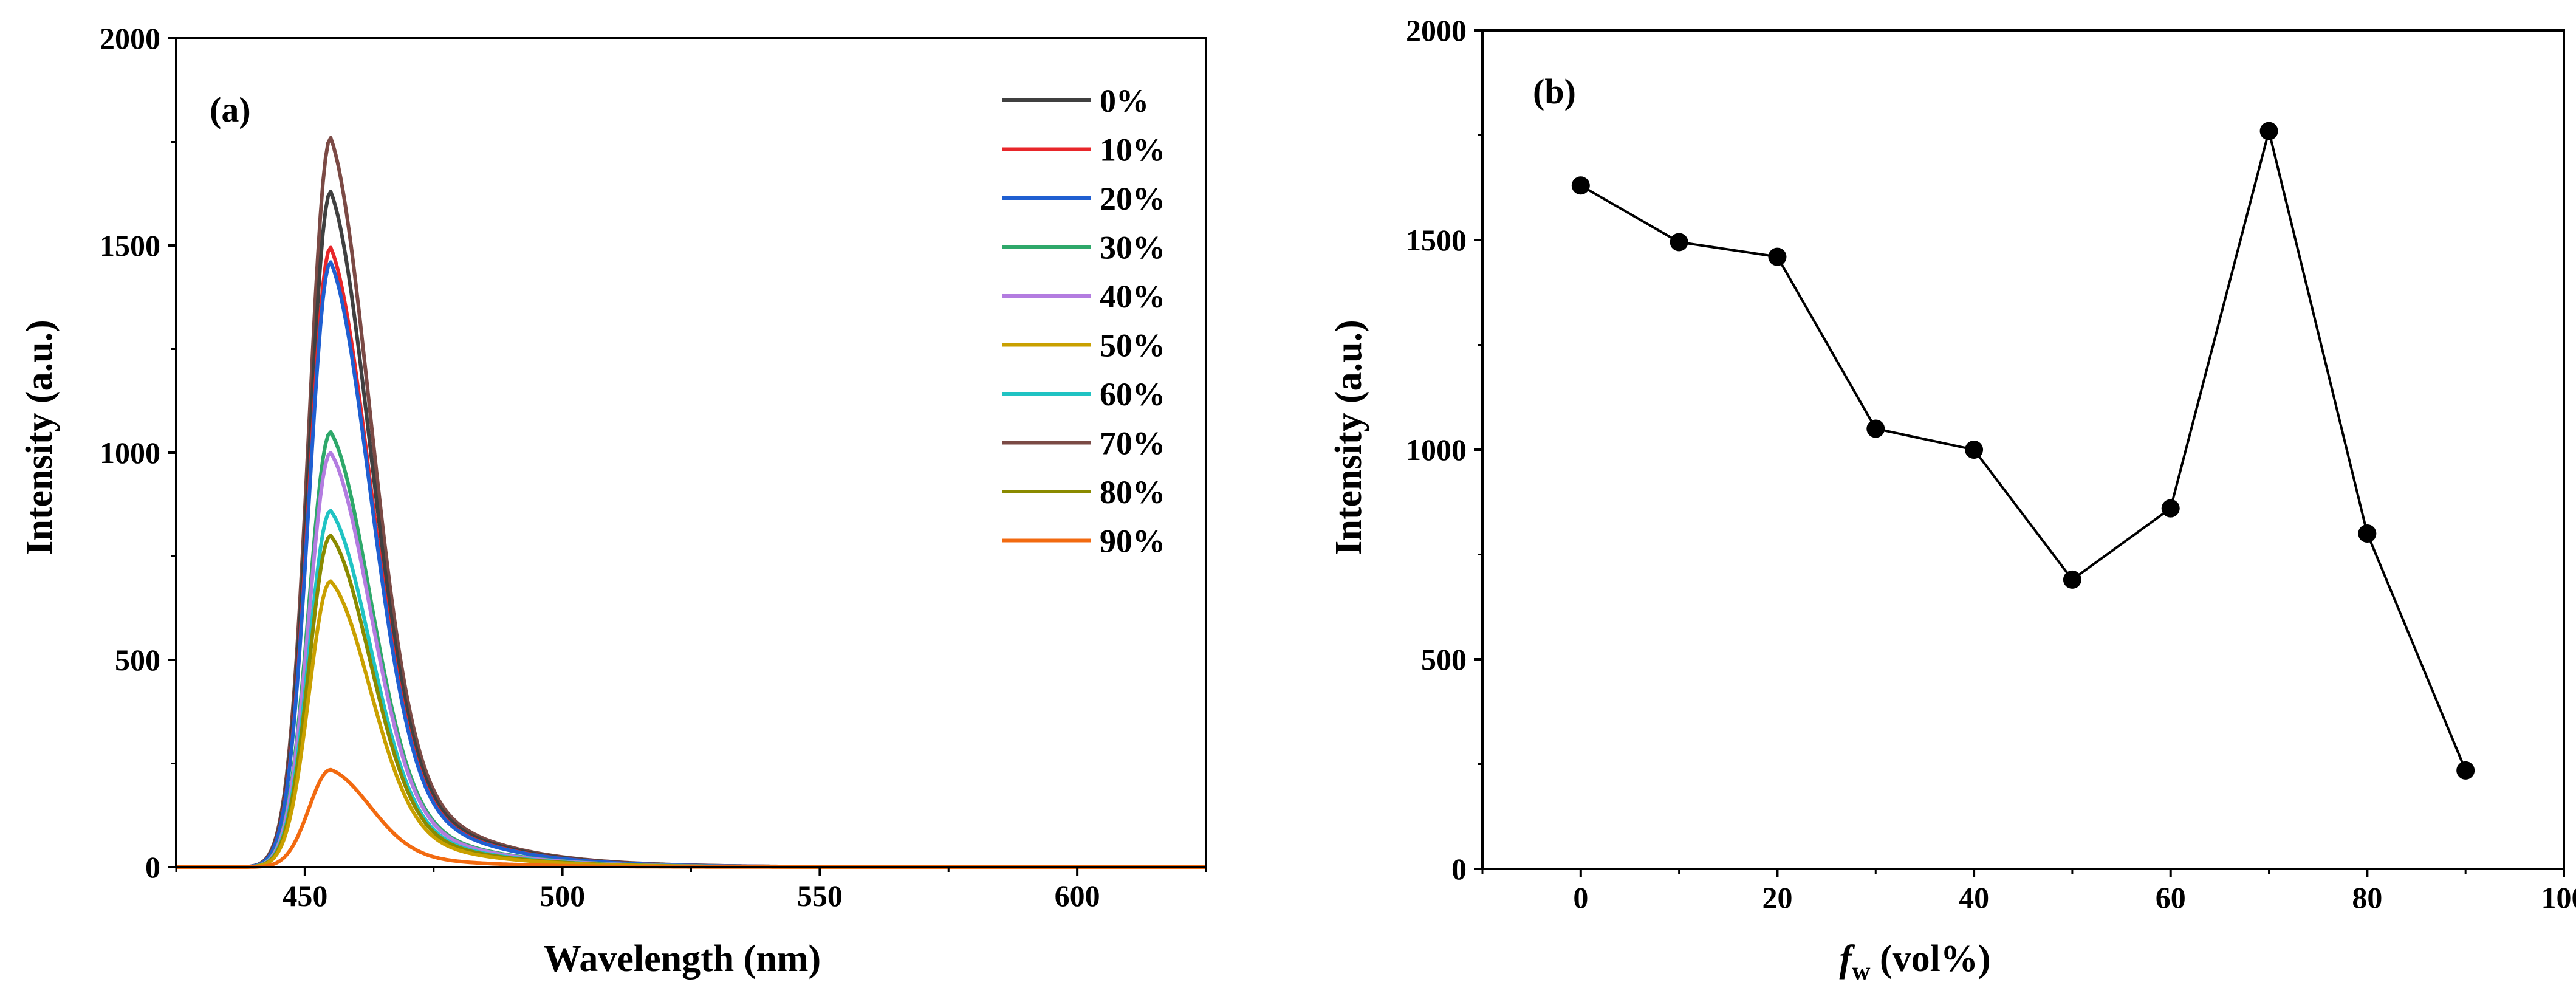 This screenshot has width=2576, height=1002. What do you see at coordinates (1861, 972) in the screenshot?
I see `x-axis-title-b-sub: w` at bounding box center [1861, 972].